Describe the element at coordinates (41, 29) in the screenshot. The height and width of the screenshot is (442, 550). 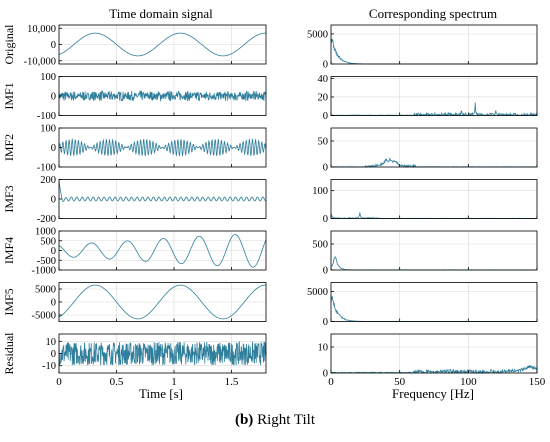
I see `y-tick-label: 10,000` at that location.